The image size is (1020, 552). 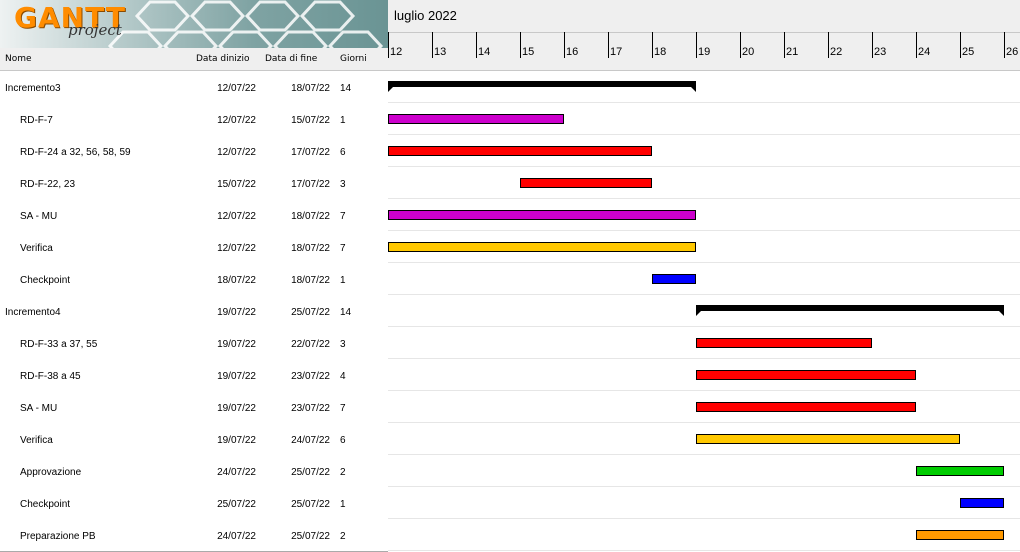 I want to click on day-label-17: 17, so click(x=616, y=52).